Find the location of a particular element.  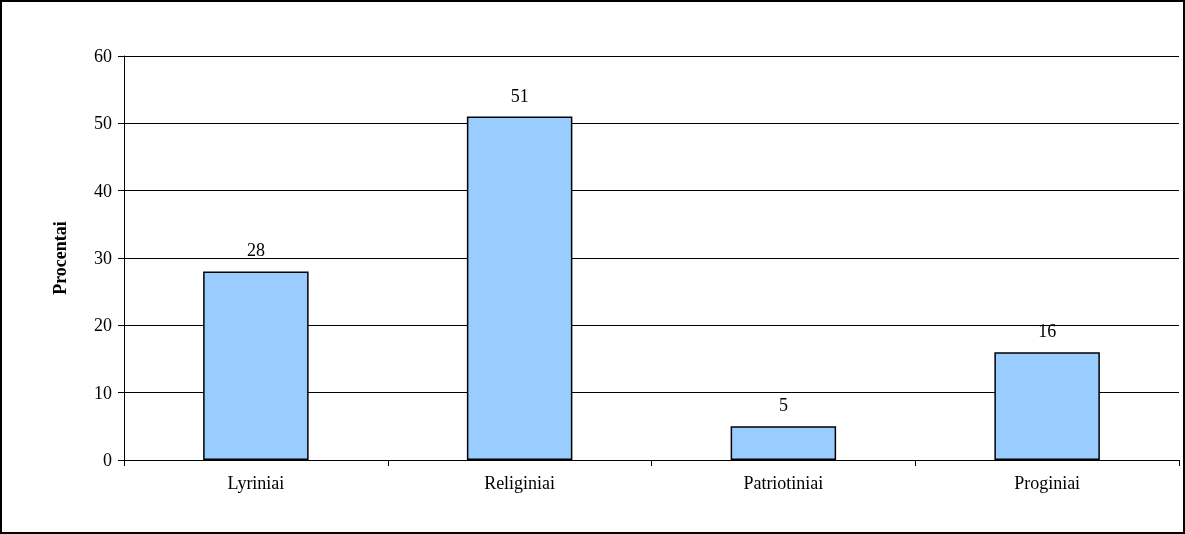

data-label: 5 is located at coordinates (783, 405).